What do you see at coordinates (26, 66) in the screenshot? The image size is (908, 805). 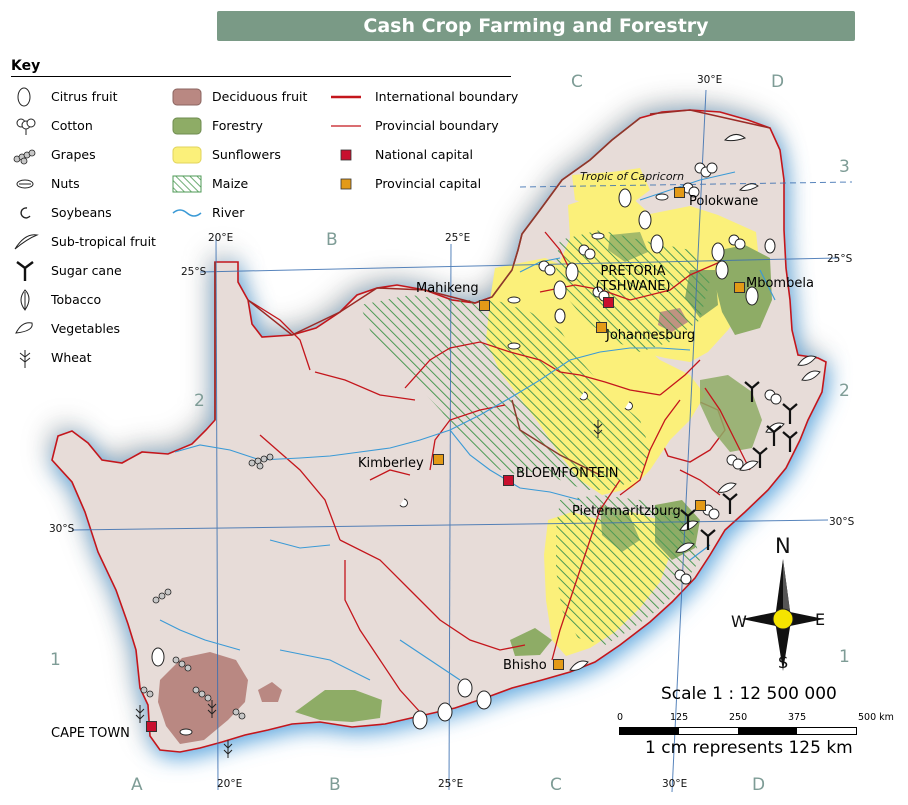 I see `key-heading: Key` at bounding box center [26, 66].